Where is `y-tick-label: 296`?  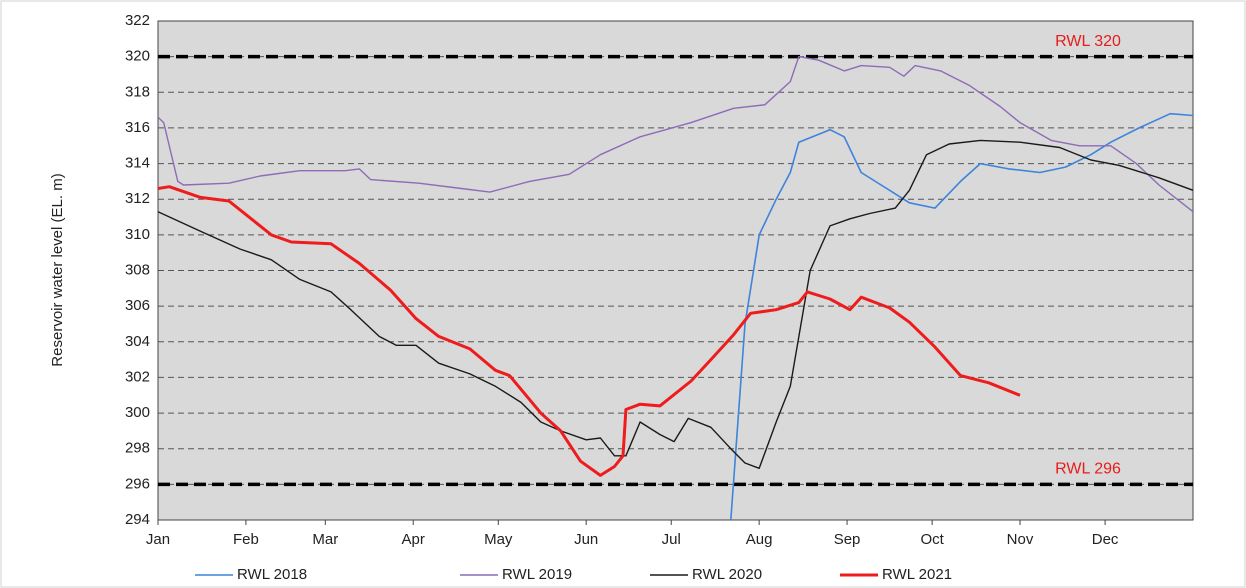 y-tick-label: 296 is located at coordinates (137, 483).